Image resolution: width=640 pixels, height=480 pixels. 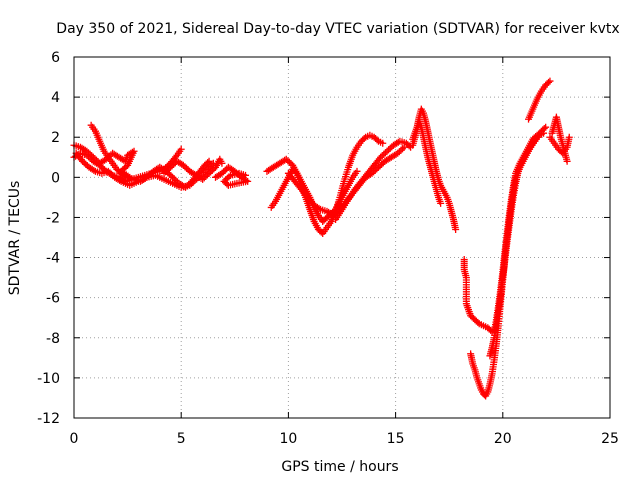 I want to click on x-tick-label: 10, so click(x=288, y=439).